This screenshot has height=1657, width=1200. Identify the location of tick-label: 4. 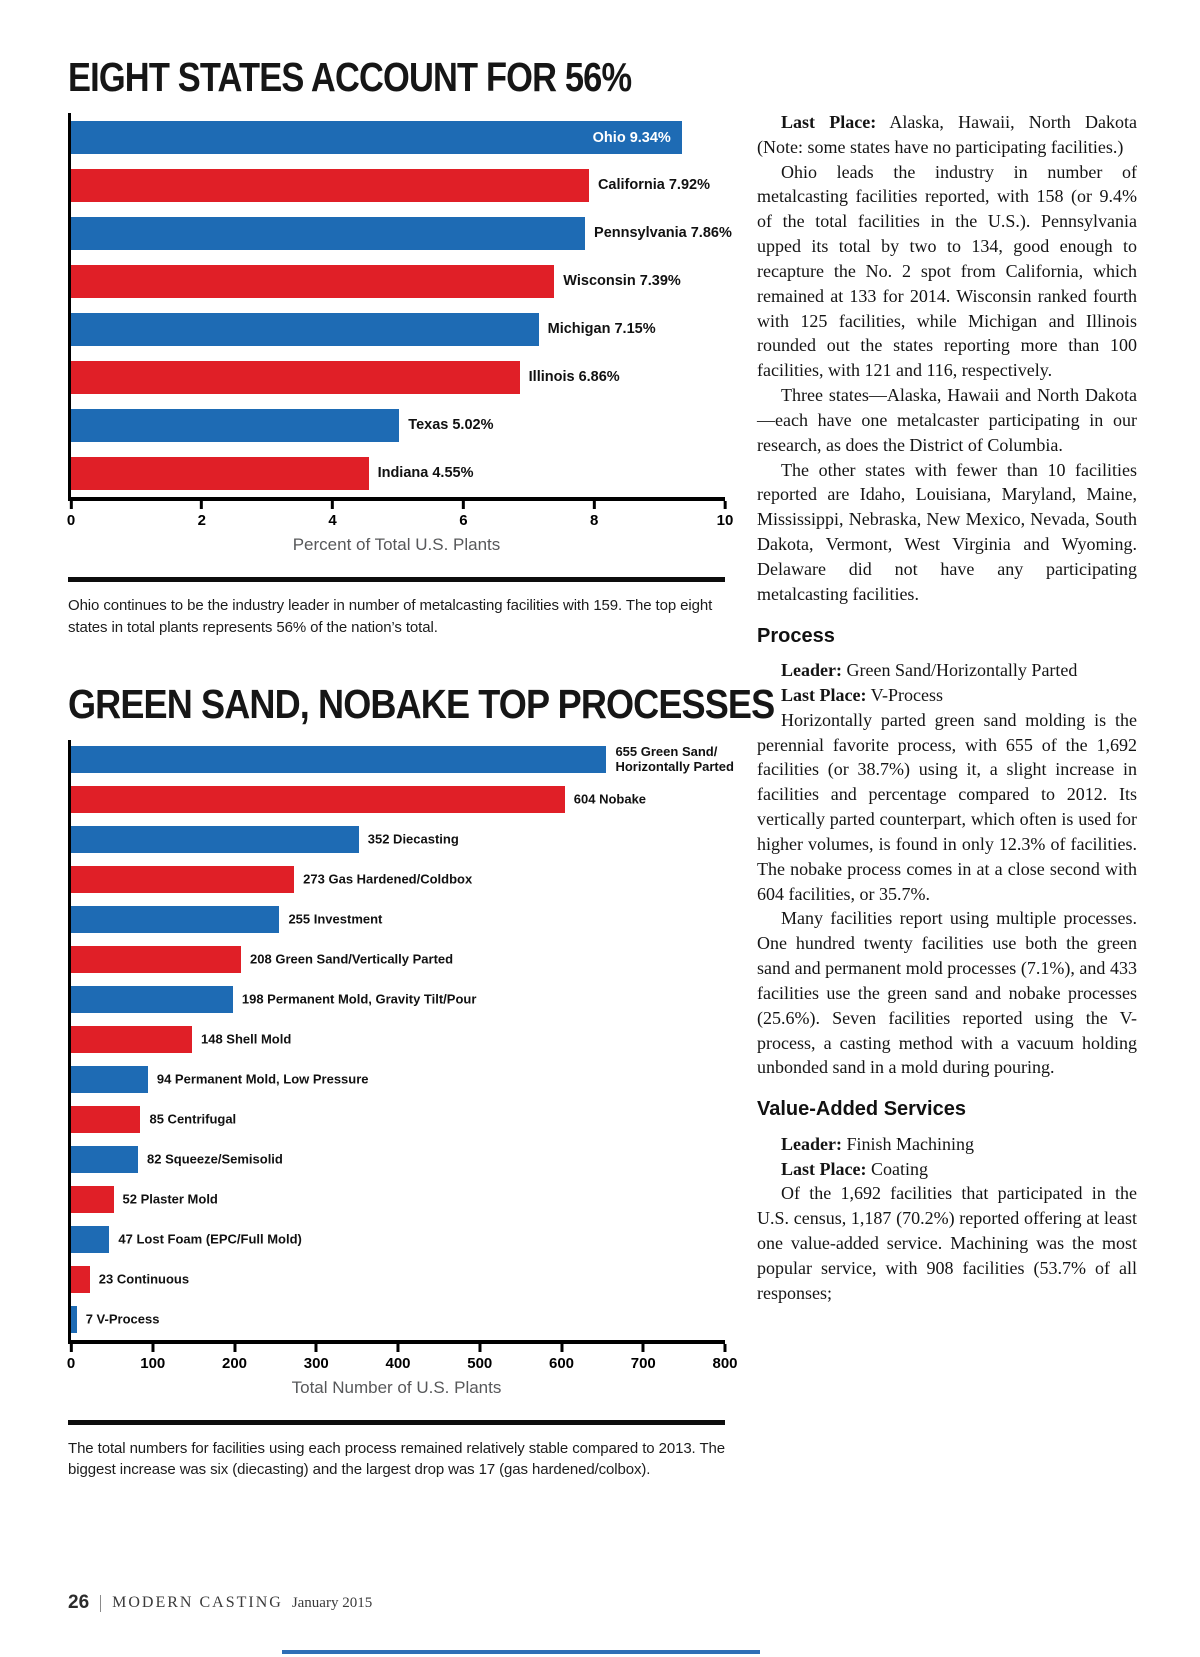
(332, 521).